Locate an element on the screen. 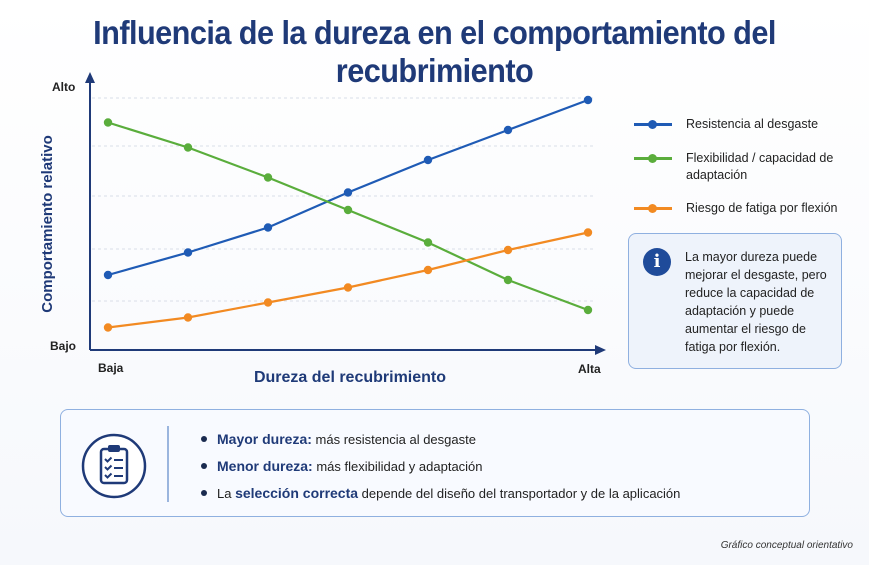  summary-divider is located at coordinates (168, 464).